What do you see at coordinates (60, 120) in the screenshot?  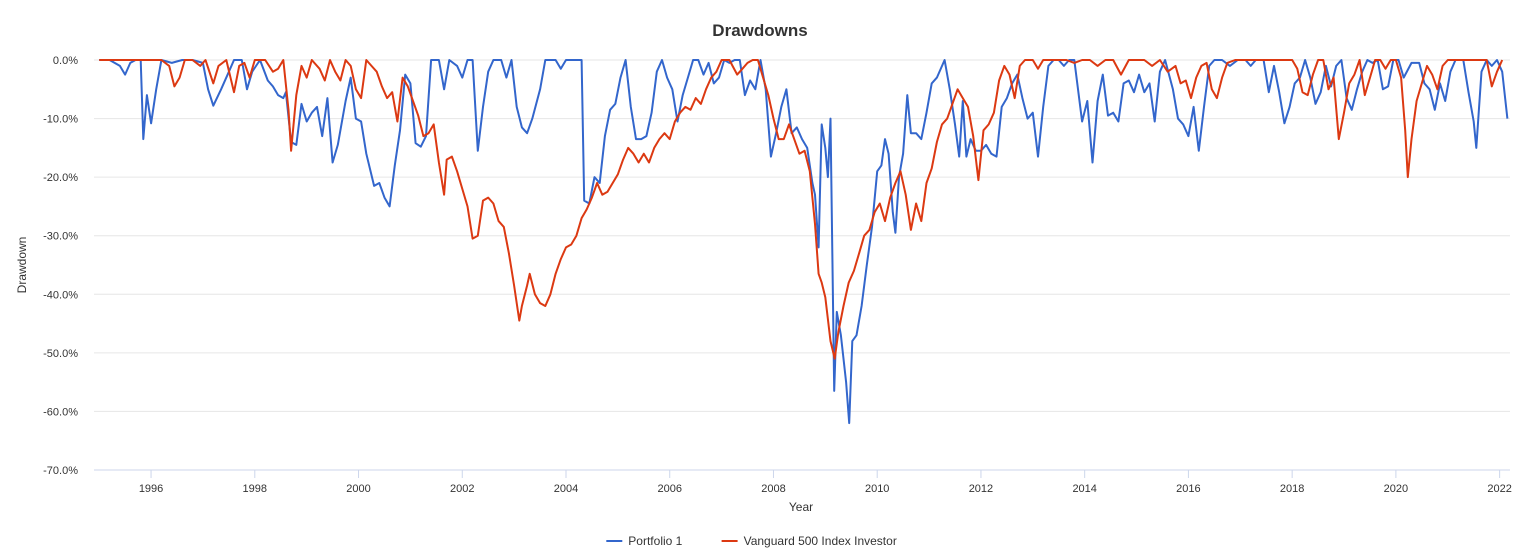 I see `y-tick-label: -10.0%` at bounding box center [60, 120].